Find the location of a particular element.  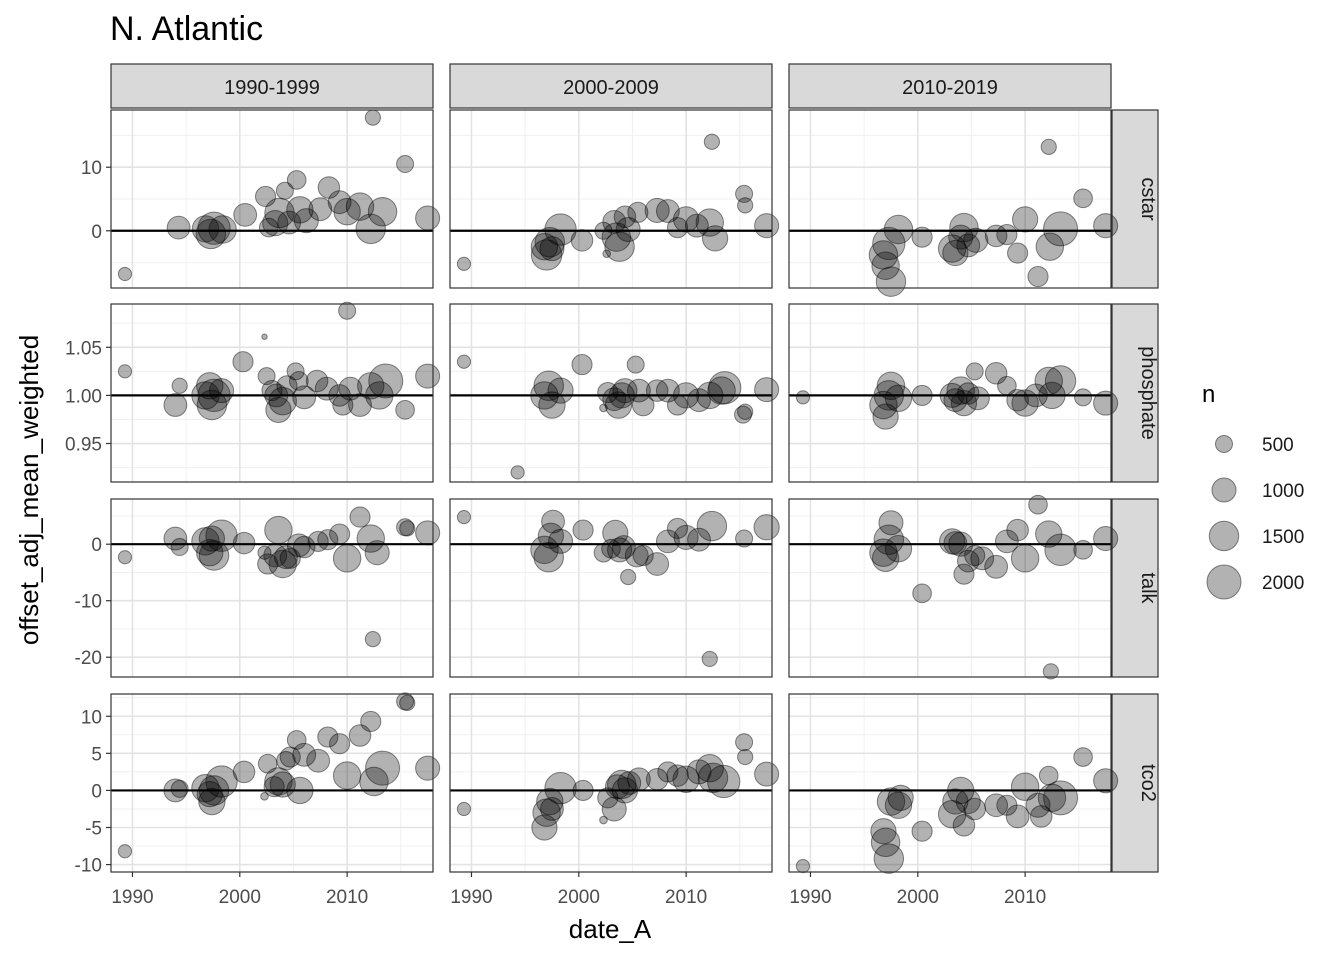

y-tick-label: 1.00 is located at coordinates (83, 396).